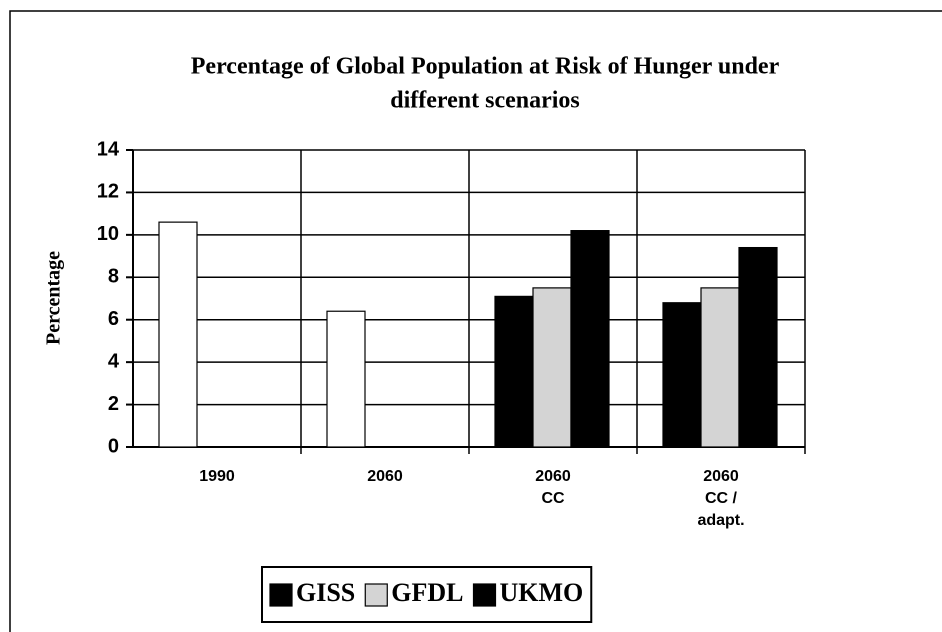 This screenshot has width=942, height=632. I want to click on x-tick-label: 1990, so click(217, 476).